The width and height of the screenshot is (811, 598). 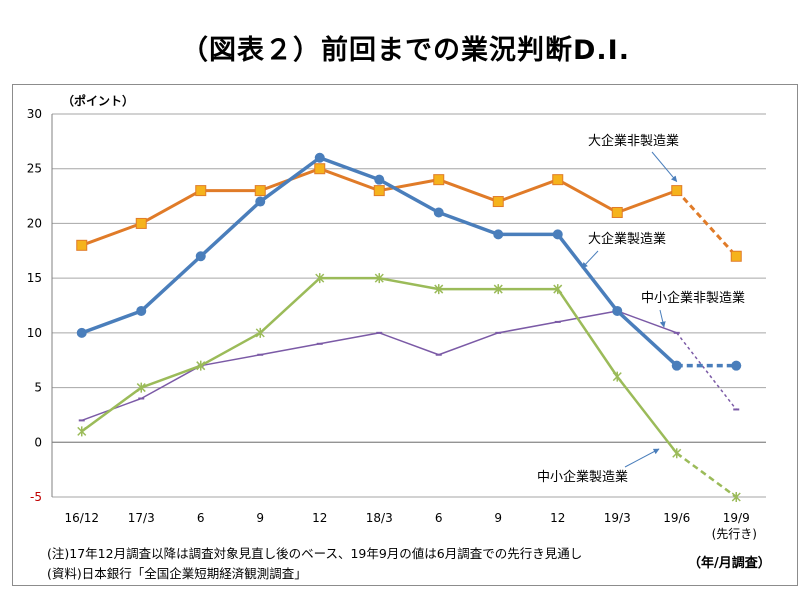 What do you see at coordinates (38, 442) in the screenshot?
I see `y-tick-label: 0` at bounding box center [38, 442].